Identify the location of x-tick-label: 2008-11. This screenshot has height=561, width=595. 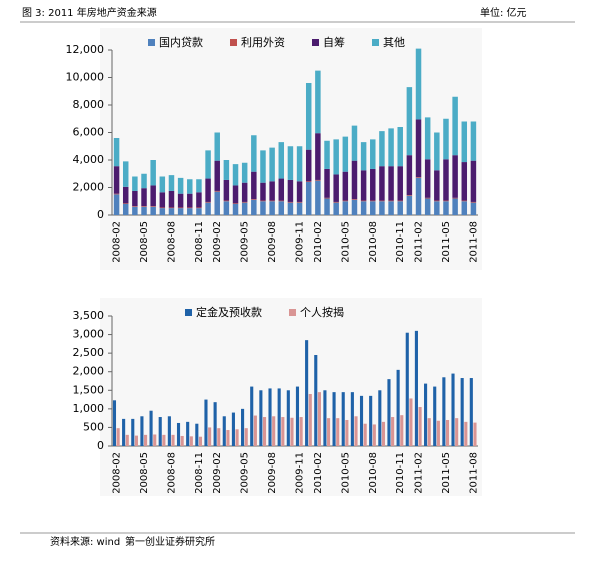
(199, 473).